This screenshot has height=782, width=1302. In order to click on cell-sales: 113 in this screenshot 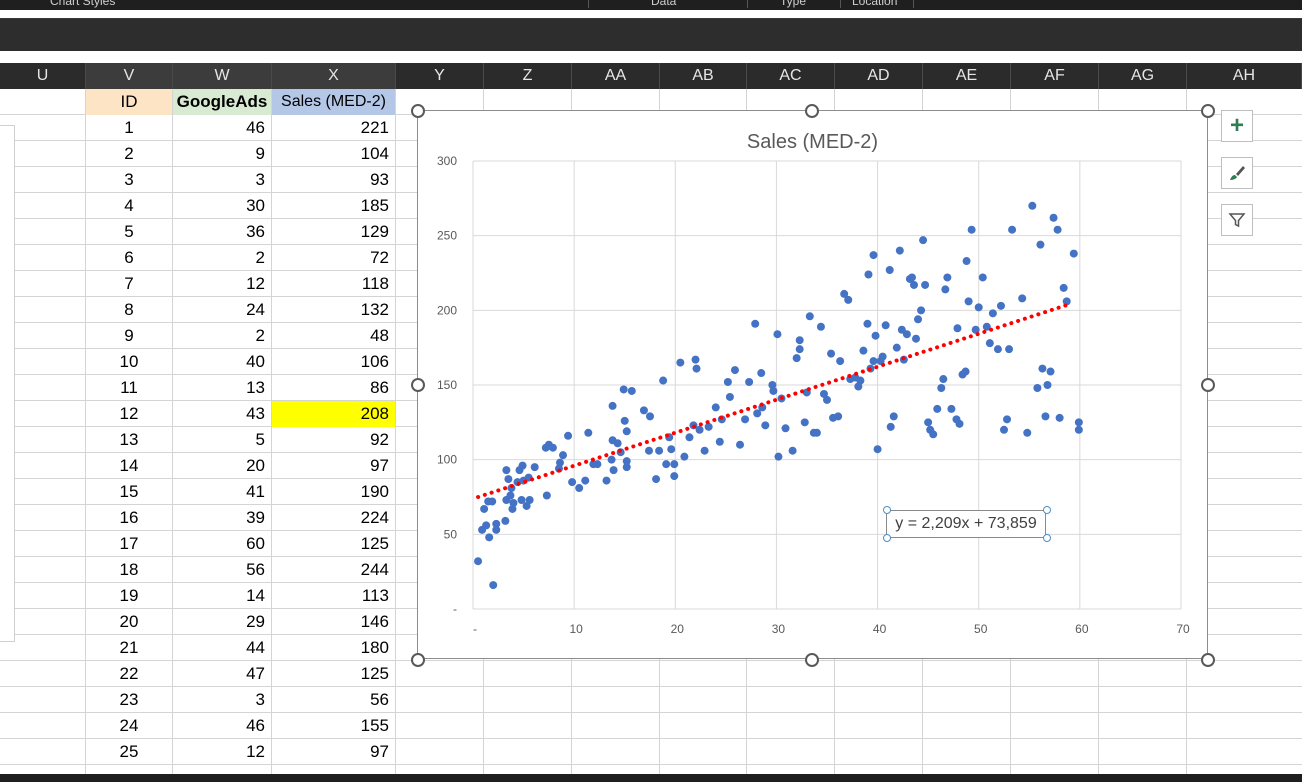, I will do `click(375, 595)`.